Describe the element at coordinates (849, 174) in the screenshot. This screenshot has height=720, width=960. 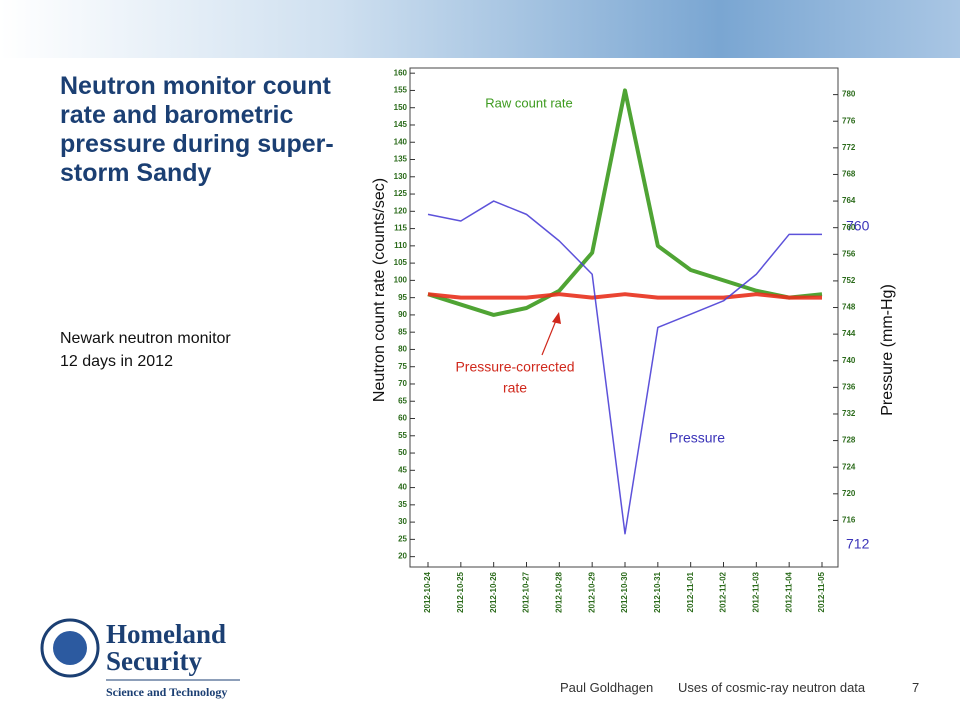
I see `y2-tick-label: 768` at that location.